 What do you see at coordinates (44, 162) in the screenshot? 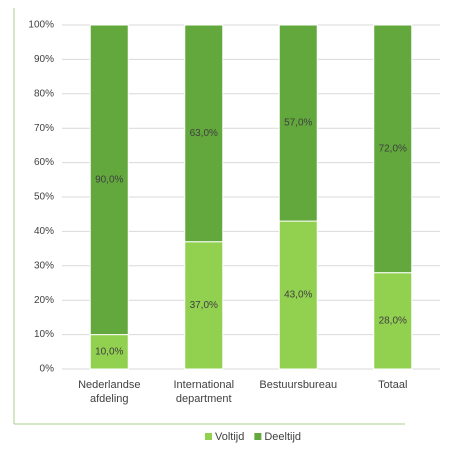
I see `y-tick-label: 60%` at bounding box center [44, 162].